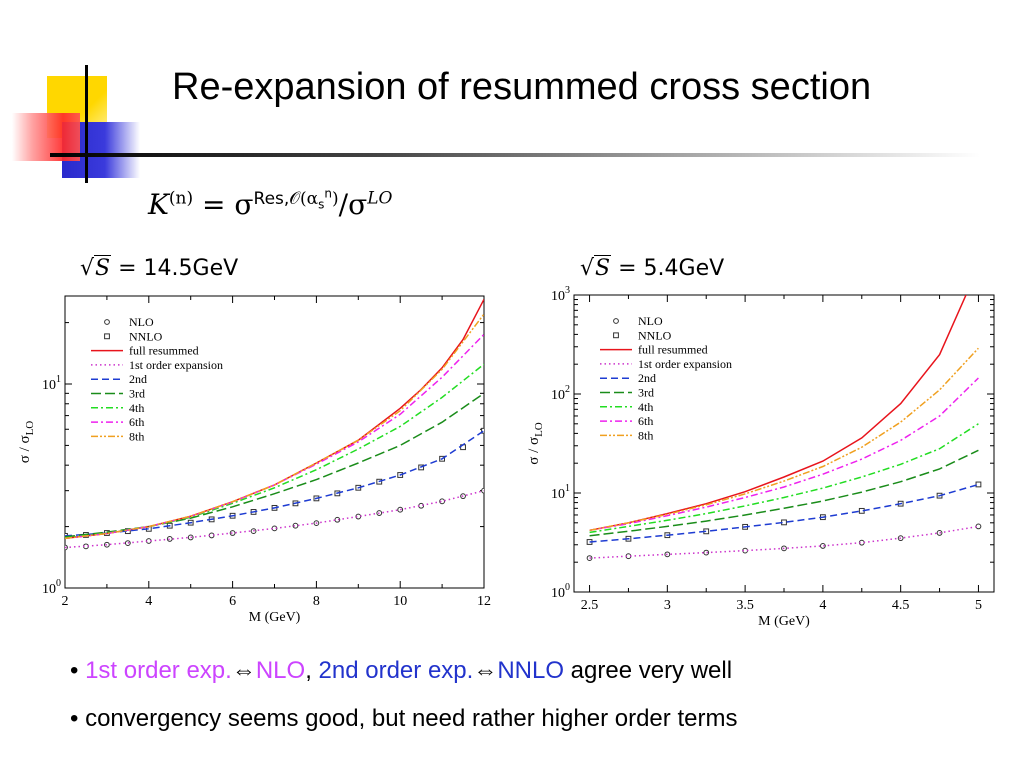 This screenshot has width=1024, height=768. What do you see at coordinates (181, 198) in the screenshot?
I see `formula-order: (n)` at bounding box center [181, 198].